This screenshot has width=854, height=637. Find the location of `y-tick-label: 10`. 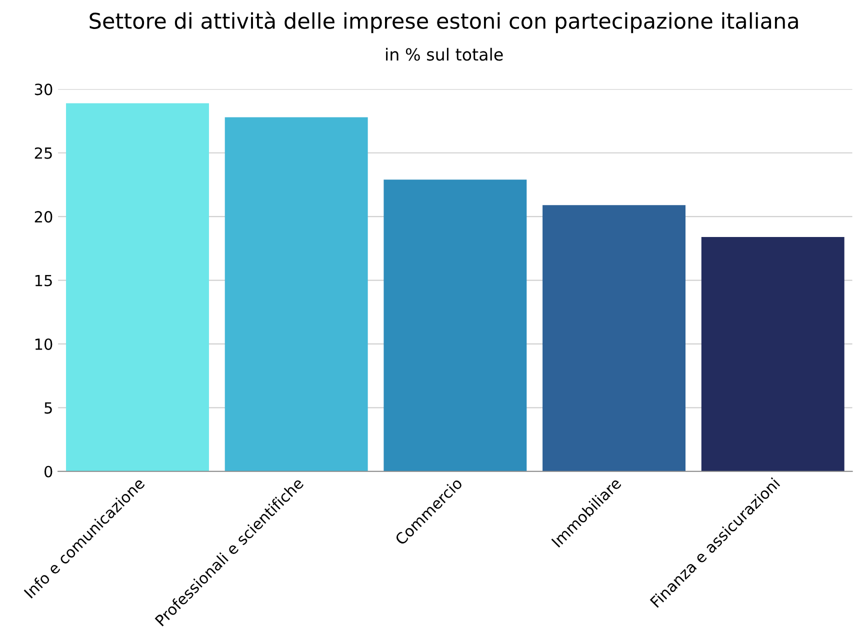

y-tick-label: 10 is located at coordinates (43, 344).